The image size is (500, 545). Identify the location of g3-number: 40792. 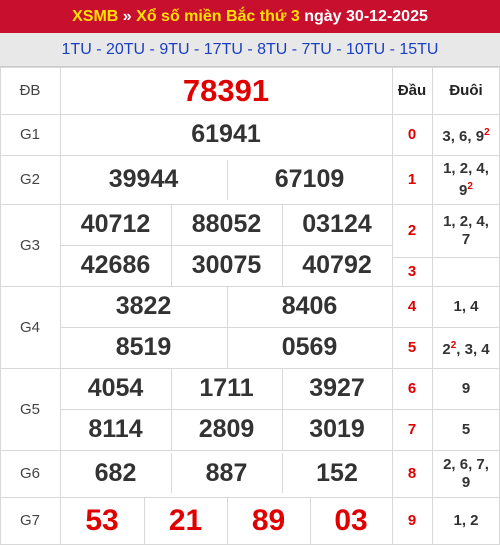
(337, 265).